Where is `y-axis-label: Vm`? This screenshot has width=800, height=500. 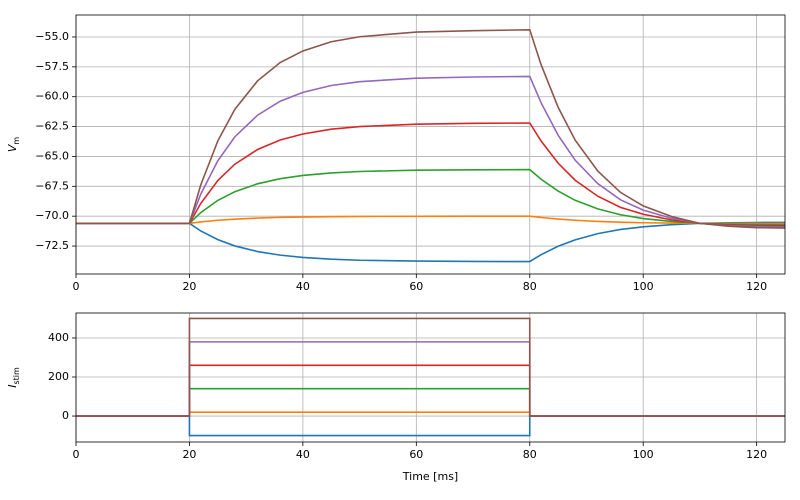
y-axis-label: Vm is located at coordinates (13, 145).